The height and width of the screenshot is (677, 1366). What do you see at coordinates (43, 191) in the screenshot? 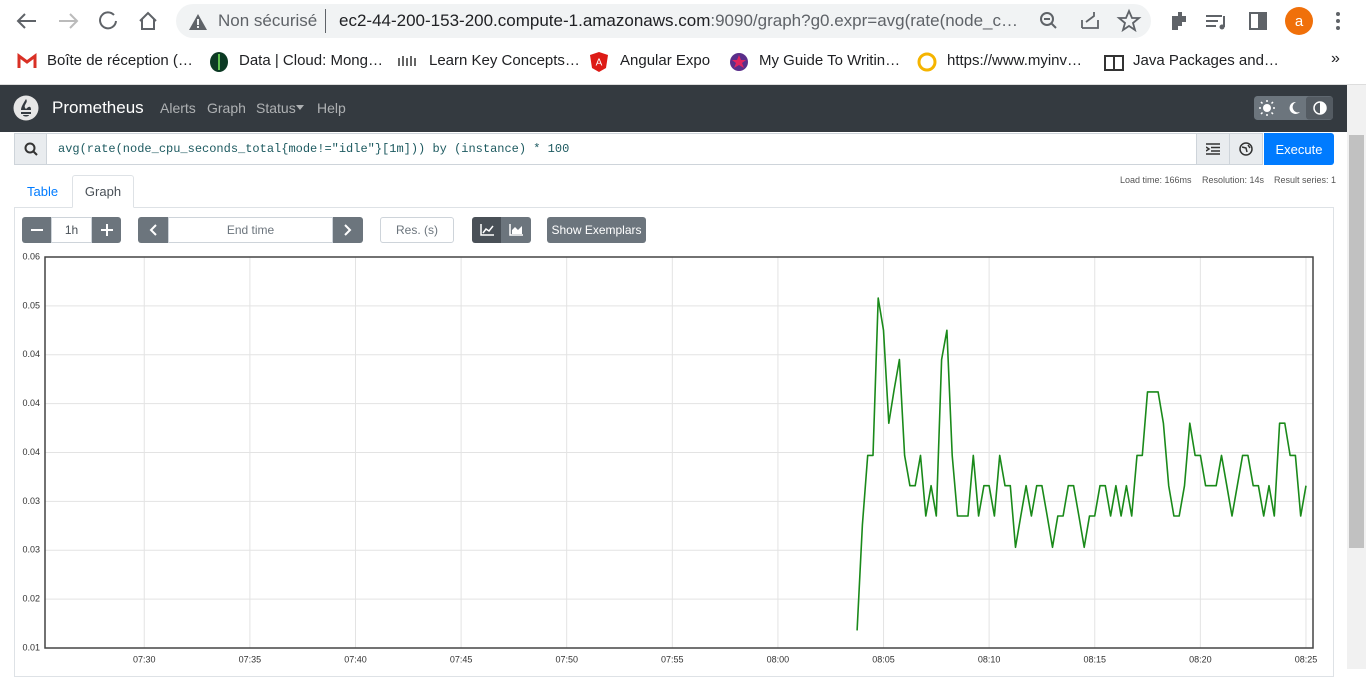
I see `tab: Table` at bounding box center [43, 191].